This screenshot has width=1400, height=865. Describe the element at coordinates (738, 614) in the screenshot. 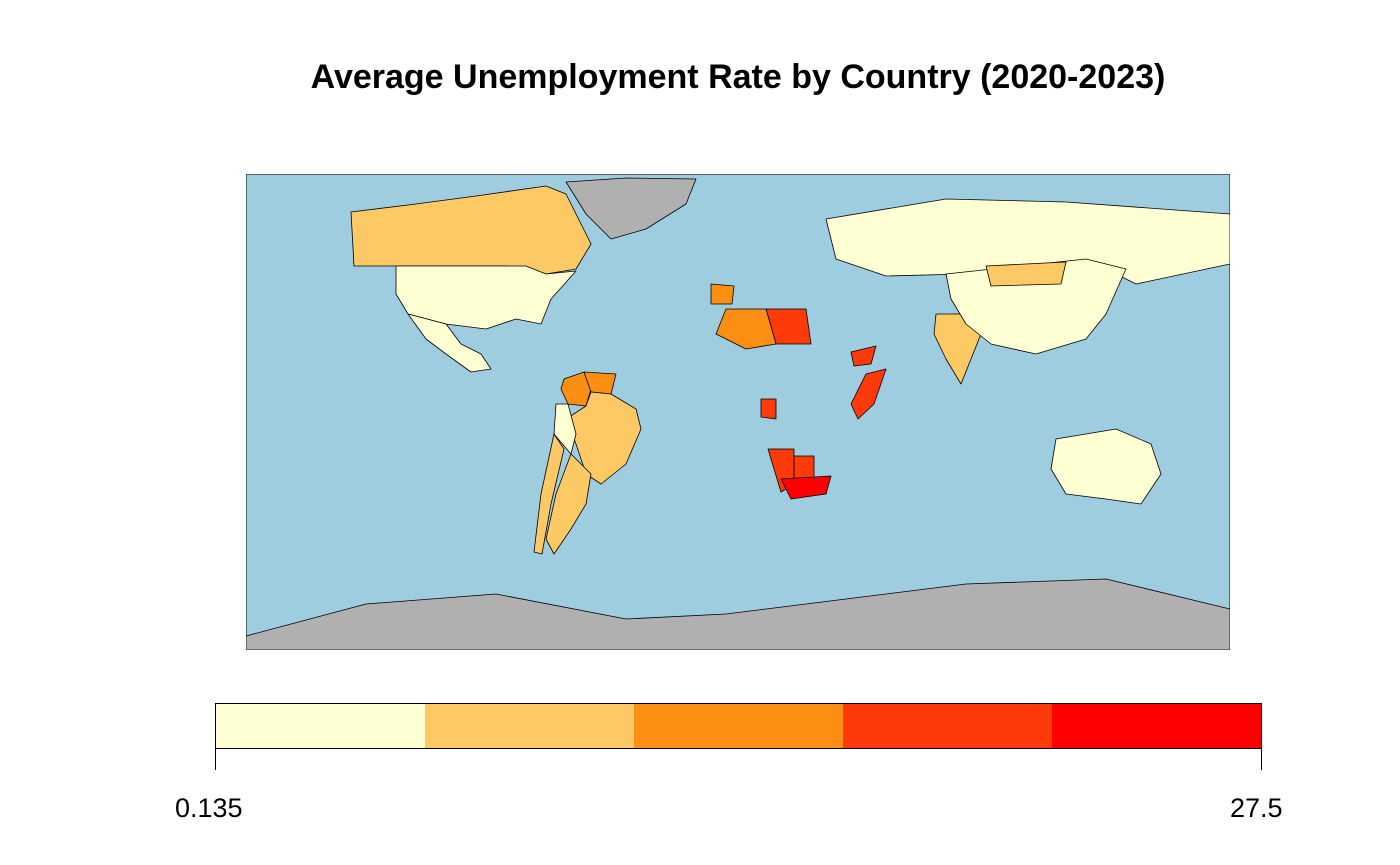

I see `country-antarctica` at that location.